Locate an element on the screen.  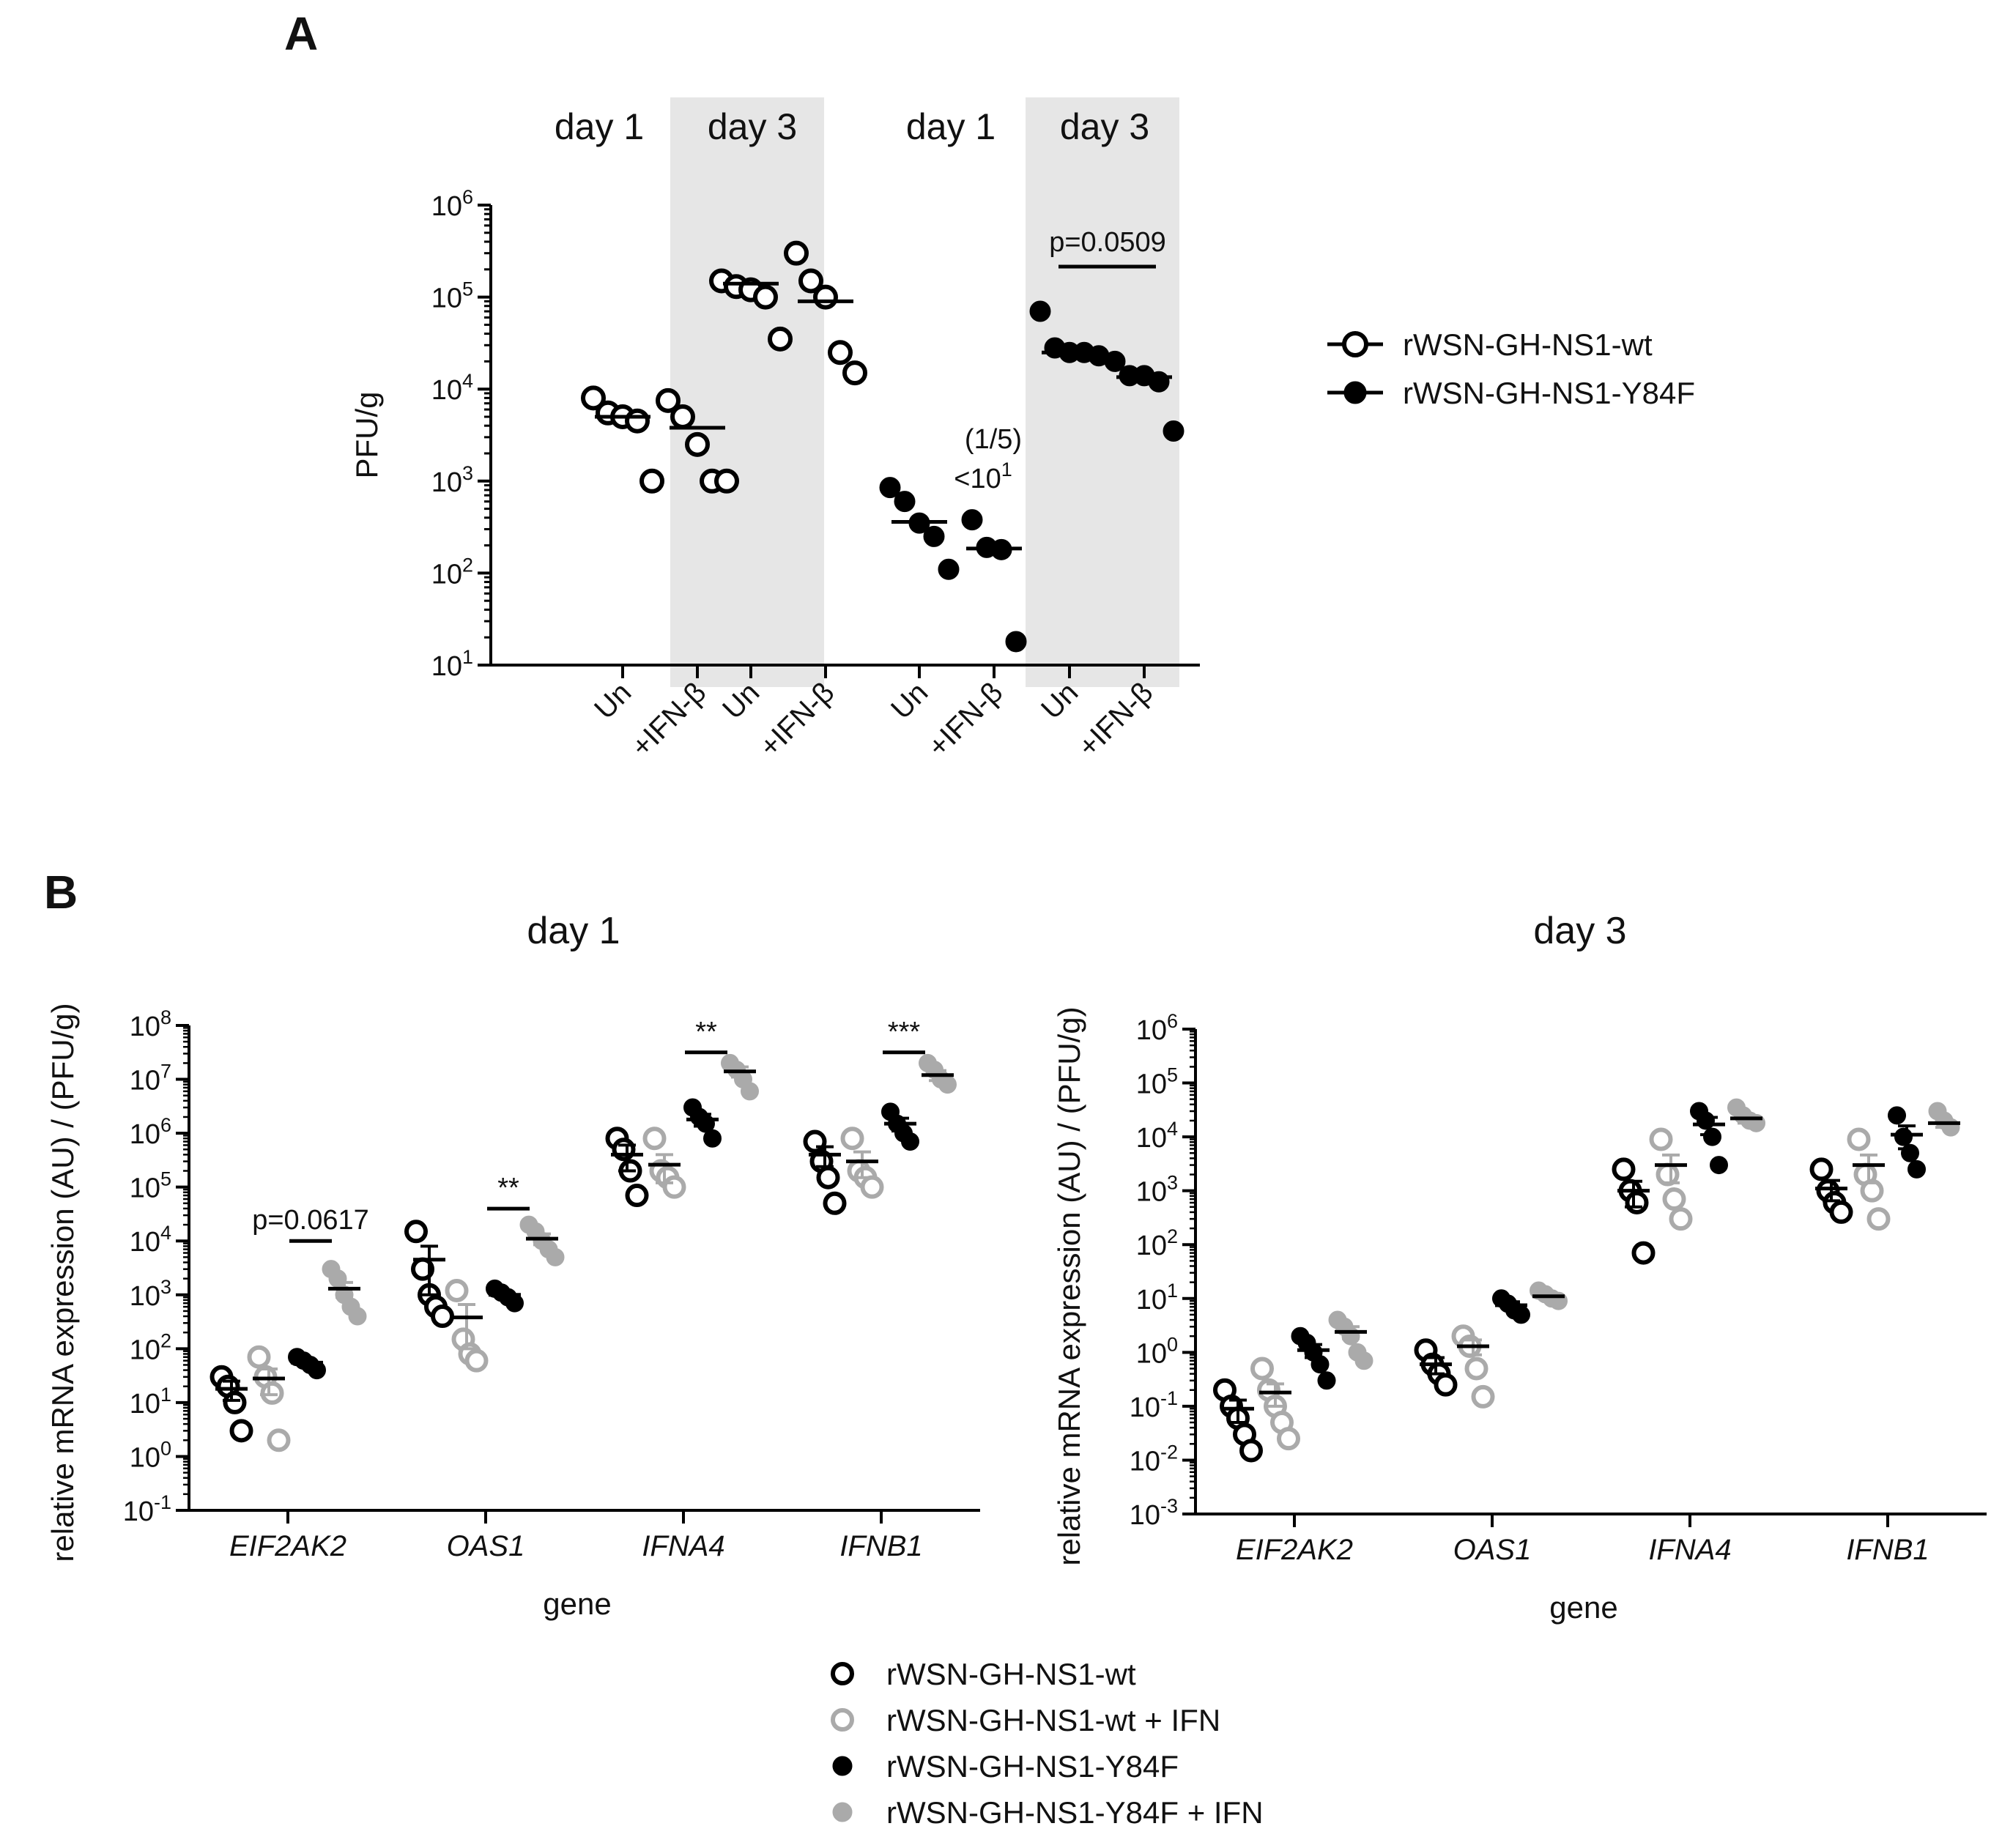
y-tick-label: 10⁻² is located at coordinates (1154, 1459).